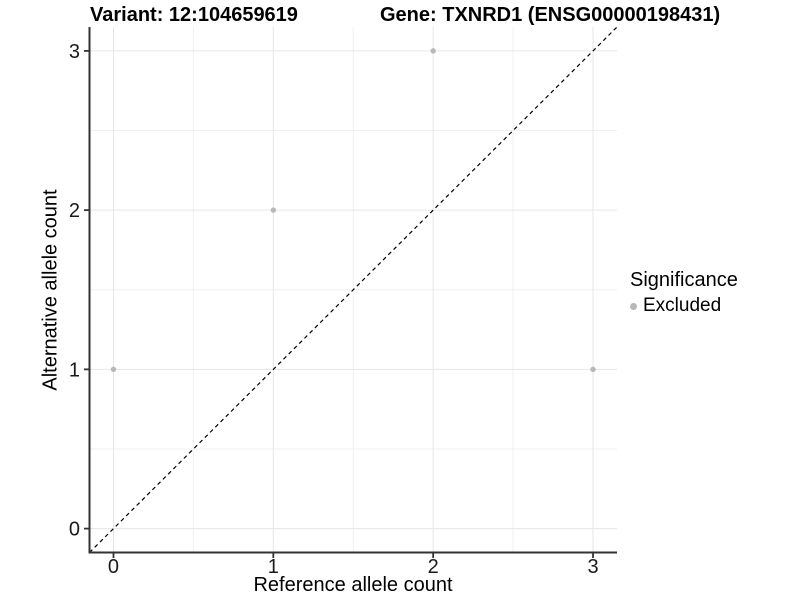 This screenshot has width=800, height=600. I want to click on gene-title: Gene: TXNRD1 (ENSG00000198431), so click(550, 15).